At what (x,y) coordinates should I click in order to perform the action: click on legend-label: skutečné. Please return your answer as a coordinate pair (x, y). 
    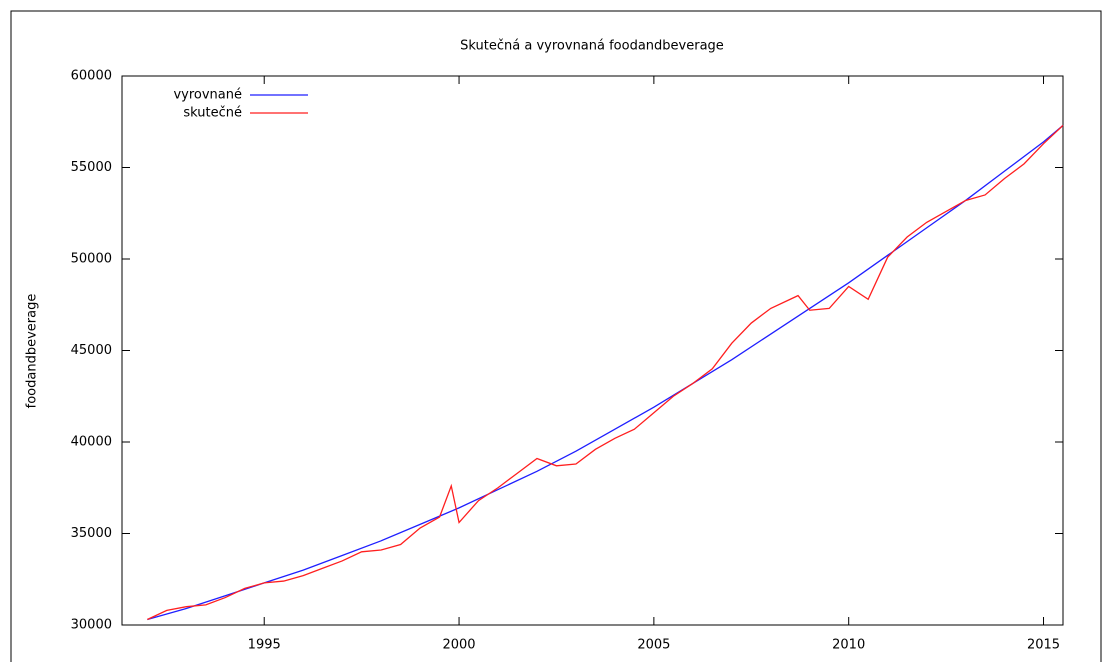
    Looking at the image, I should click on (212, 113).